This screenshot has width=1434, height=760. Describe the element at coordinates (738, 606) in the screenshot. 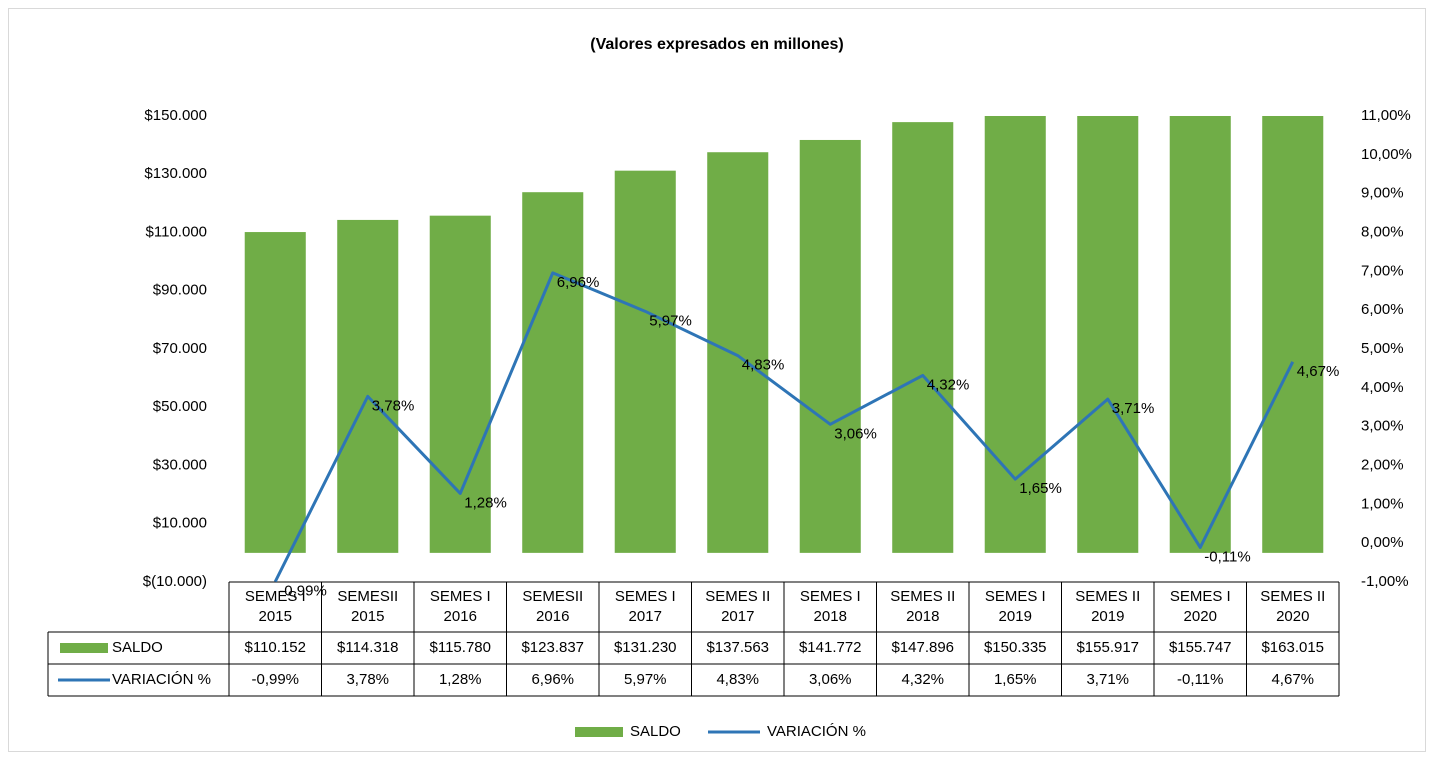

I see `x-tick-label: SEMES II 2017` at that location.